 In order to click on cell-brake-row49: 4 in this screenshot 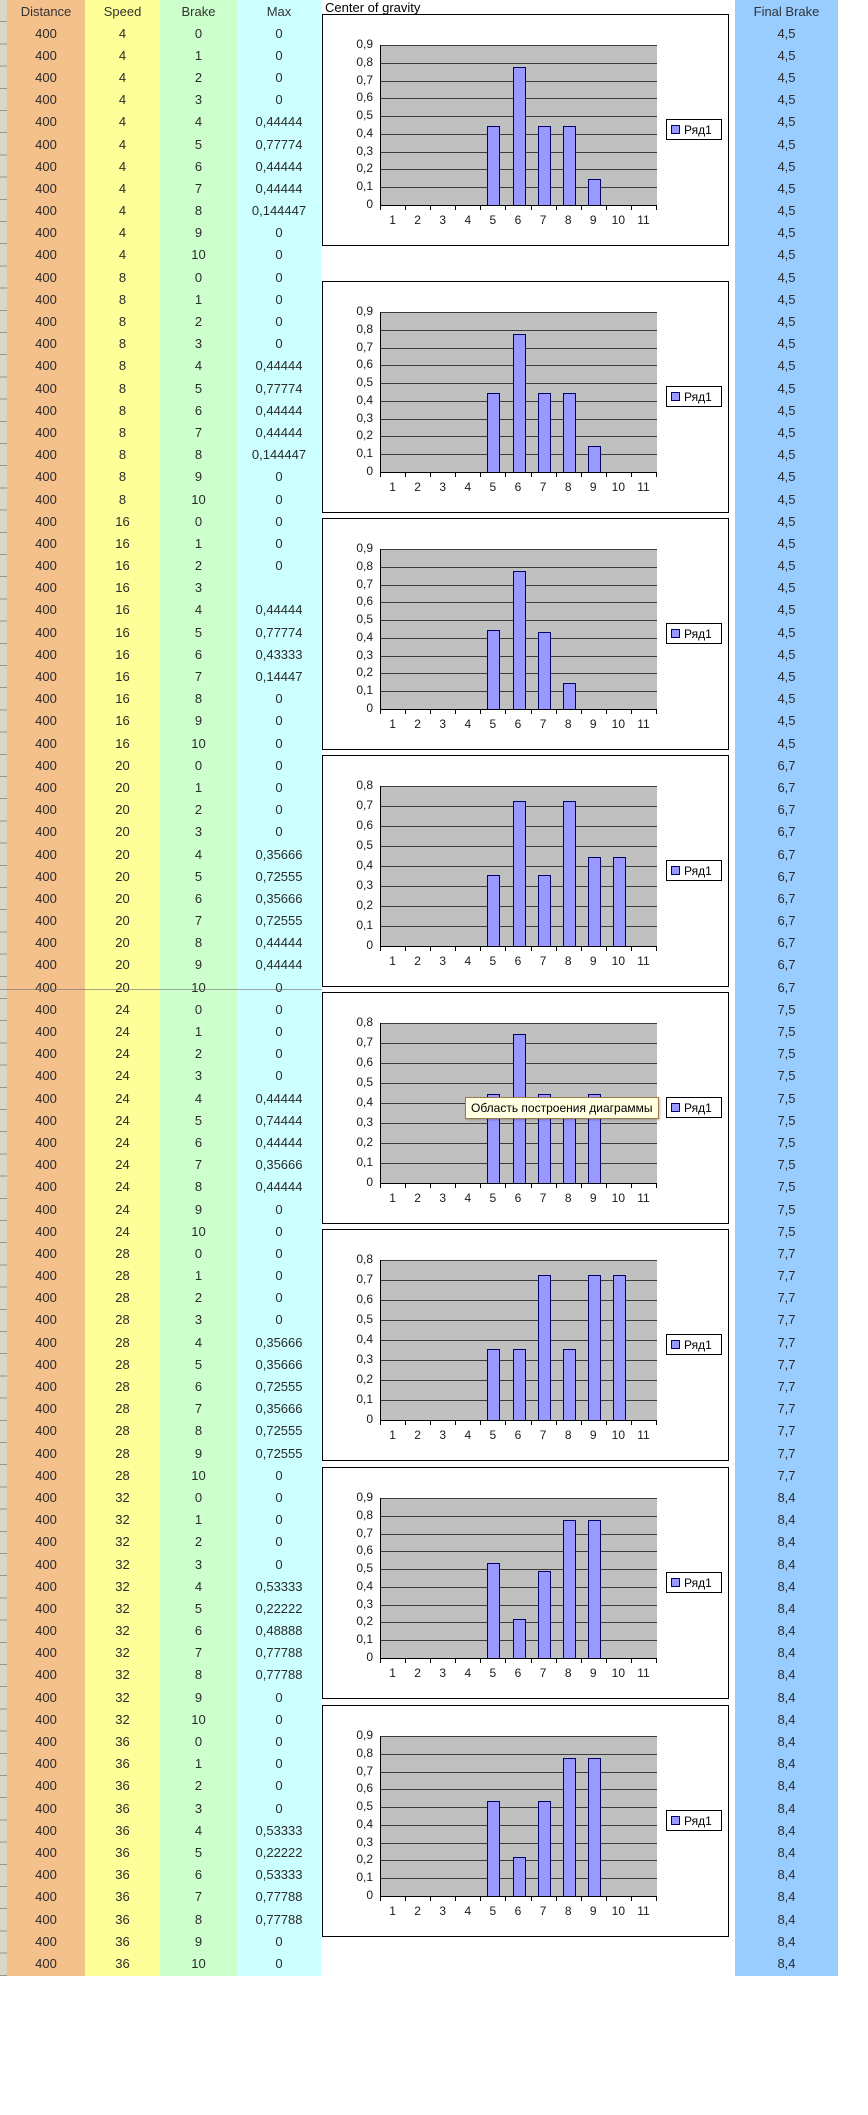, I will do `click(198, 1098)`.